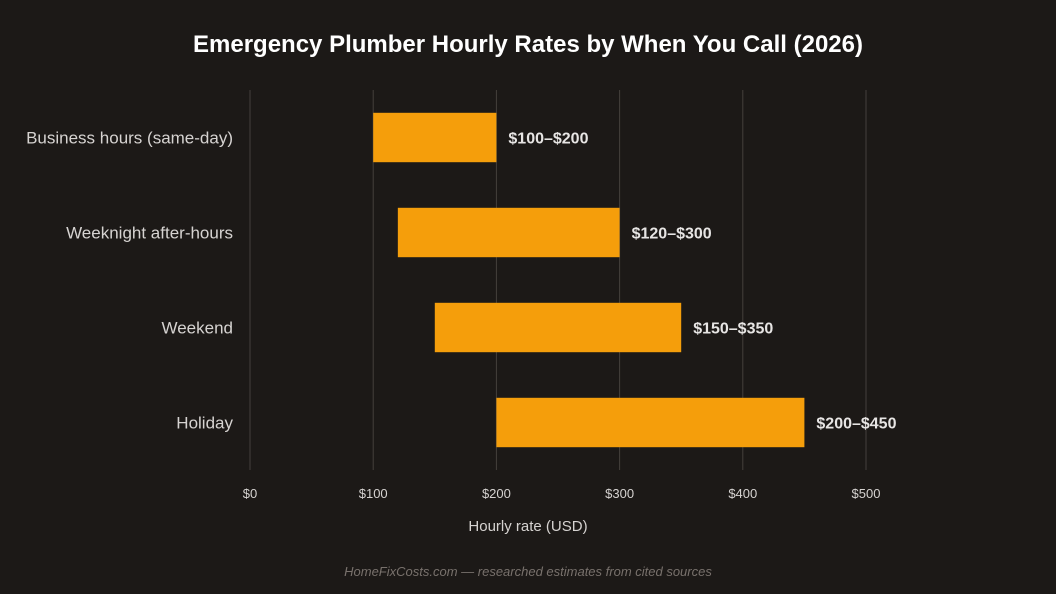  I want to click on x-tick-label: $100, so click(373, 493).